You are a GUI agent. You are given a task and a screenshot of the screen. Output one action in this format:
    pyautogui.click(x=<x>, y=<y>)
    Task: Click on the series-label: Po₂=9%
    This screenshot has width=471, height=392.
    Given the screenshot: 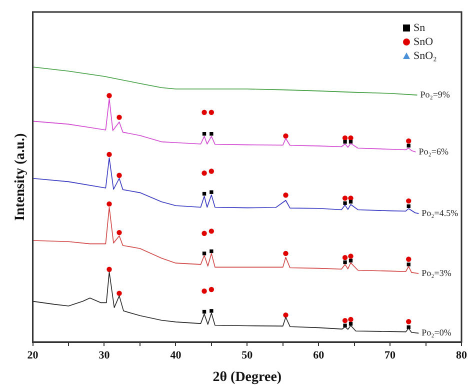 What is the action you would take?
    pyautogui.click(x=435, y=94)
    